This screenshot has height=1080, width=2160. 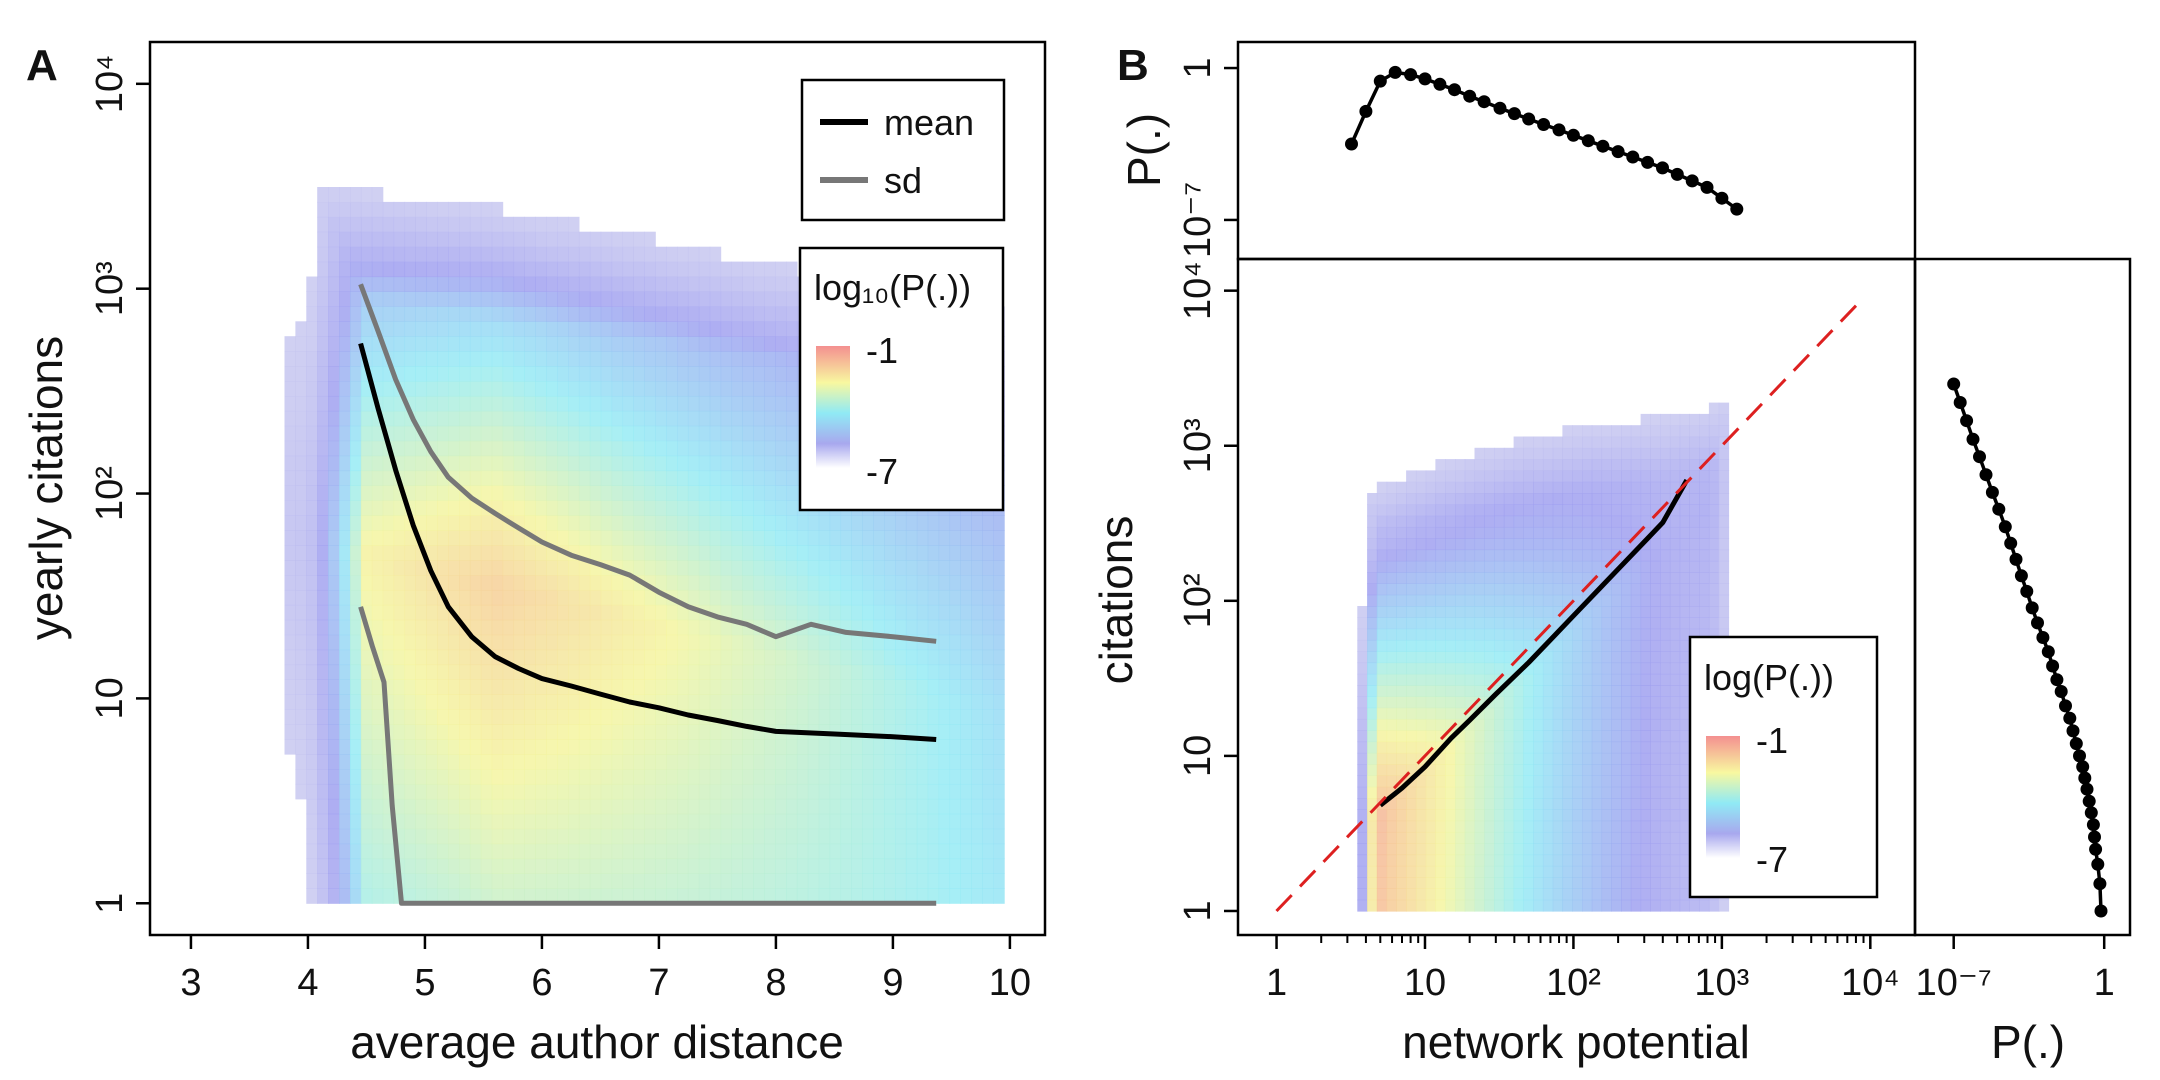 What do you see at coordinates (1576, 150) in the screenshot?
I see `panel-b-top-frame` at bounding box center [1576, 150].